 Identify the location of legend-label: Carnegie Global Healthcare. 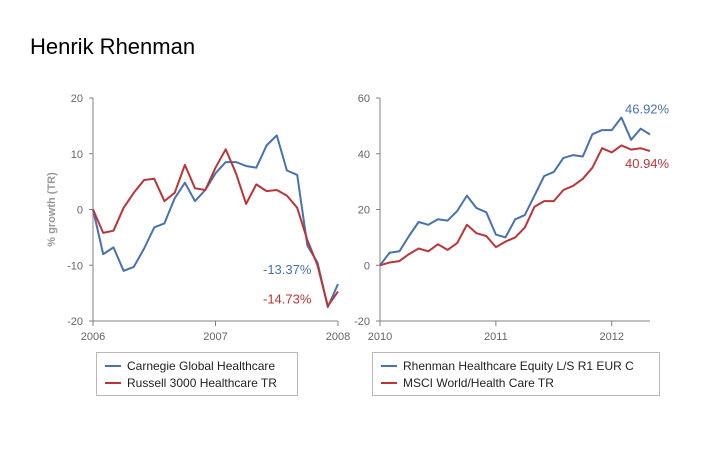
(201, 365).